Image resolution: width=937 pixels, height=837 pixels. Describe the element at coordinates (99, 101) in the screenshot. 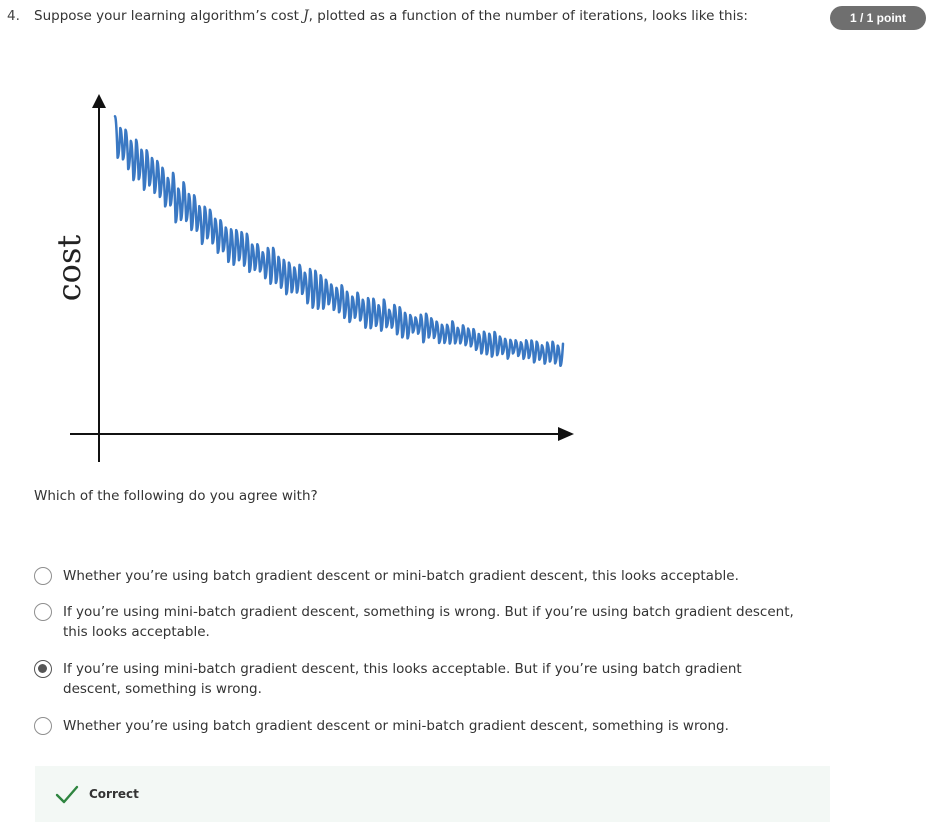

I see `y-axis-arrow` at that location.